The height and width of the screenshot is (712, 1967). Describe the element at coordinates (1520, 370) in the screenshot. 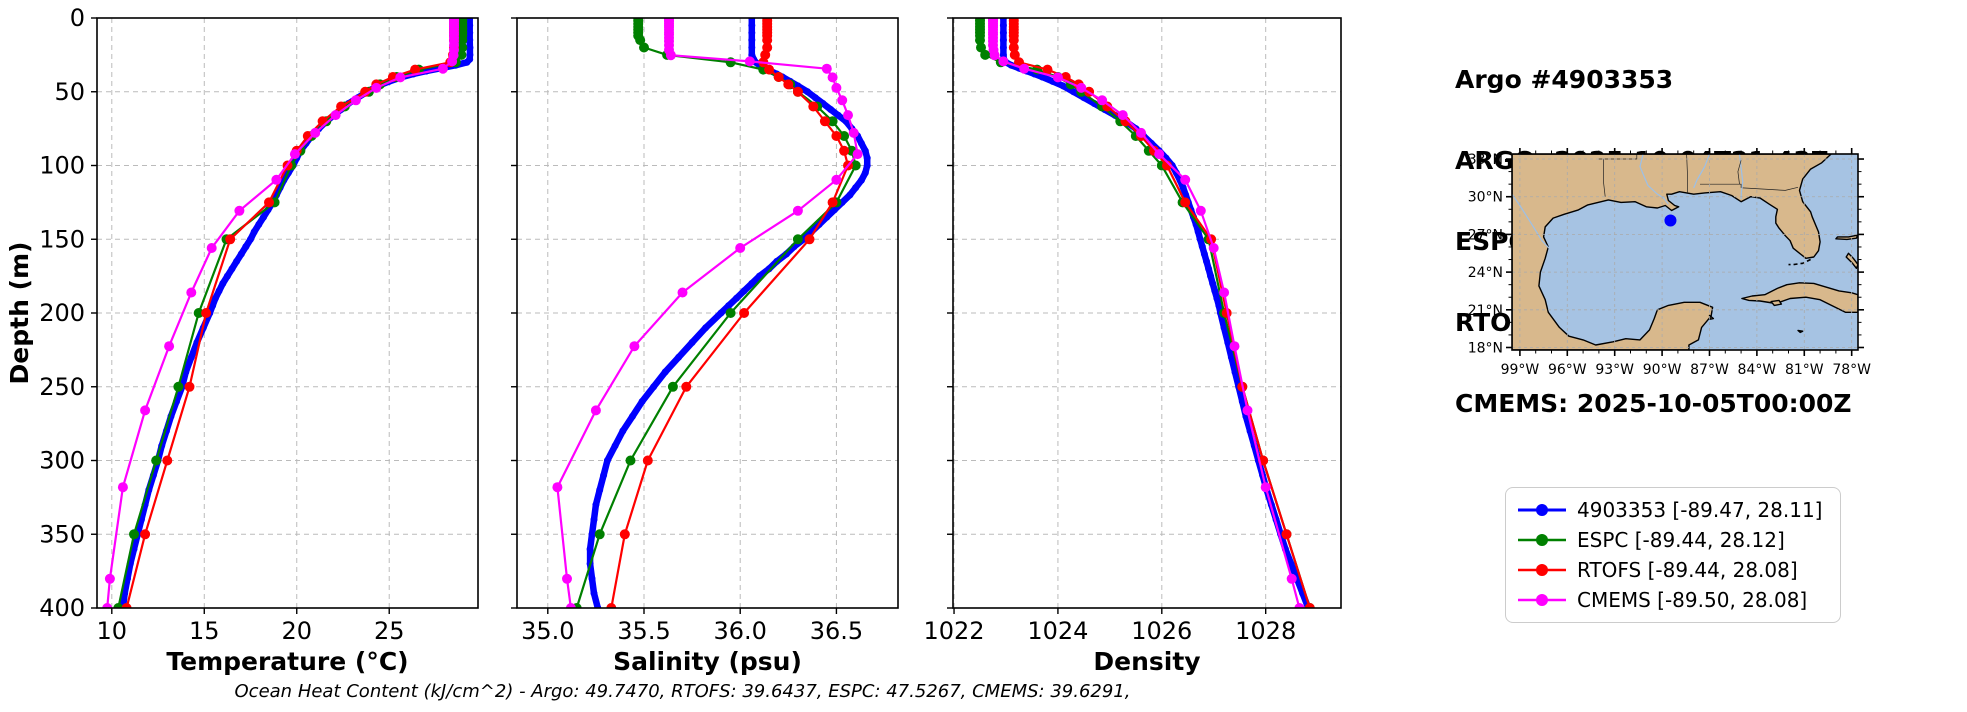

I see `map-lon-label: 99°W` at that location.